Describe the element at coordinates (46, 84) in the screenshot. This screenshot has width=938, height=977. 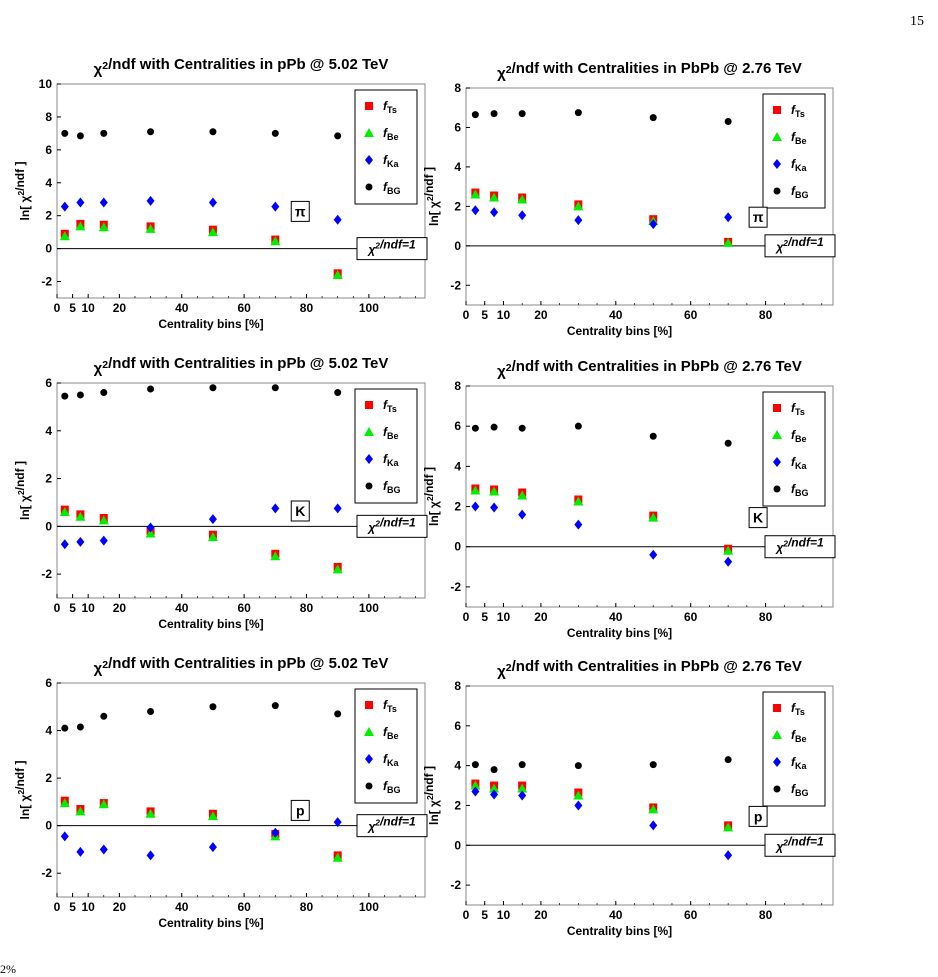
I see `y-tick-label: 10` at that location.